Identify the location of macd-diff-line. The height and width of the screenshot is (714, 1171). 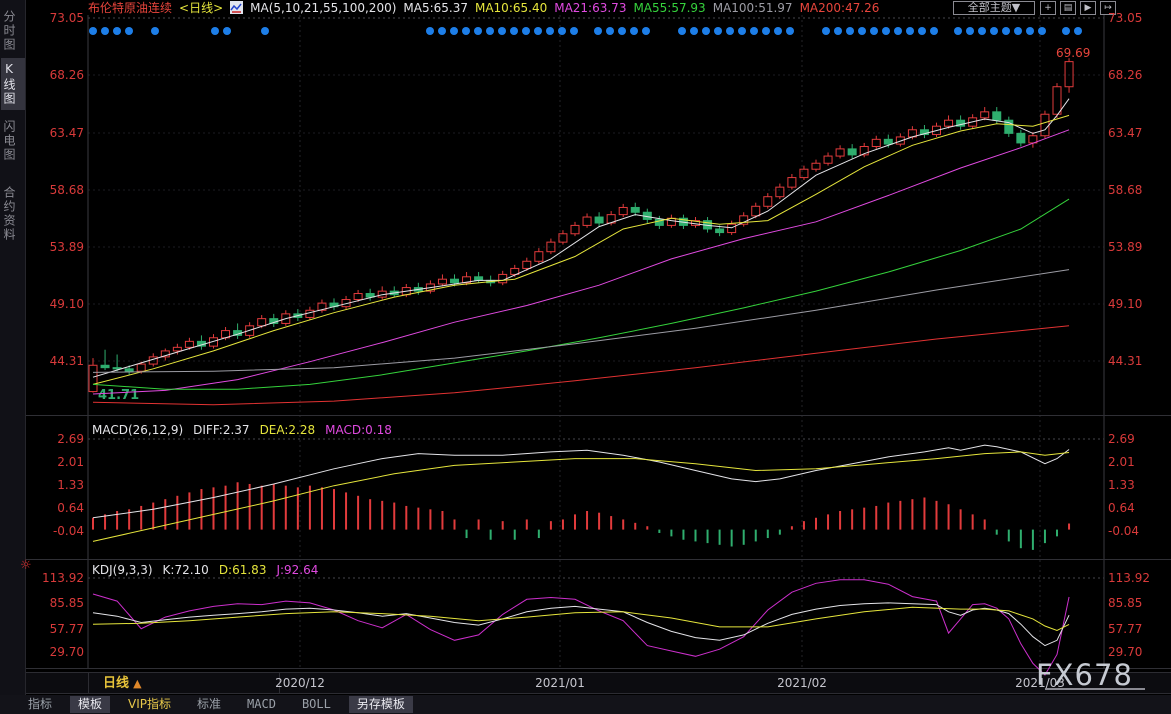
(581, 481).